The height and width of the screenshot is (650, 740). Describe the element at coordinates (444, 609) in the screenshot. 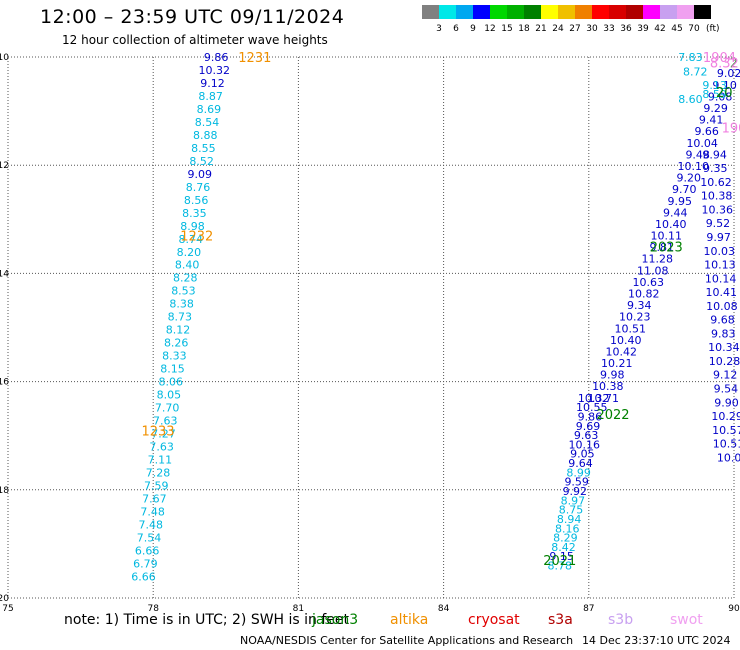

I see `x-tick-label: 84` at that location.